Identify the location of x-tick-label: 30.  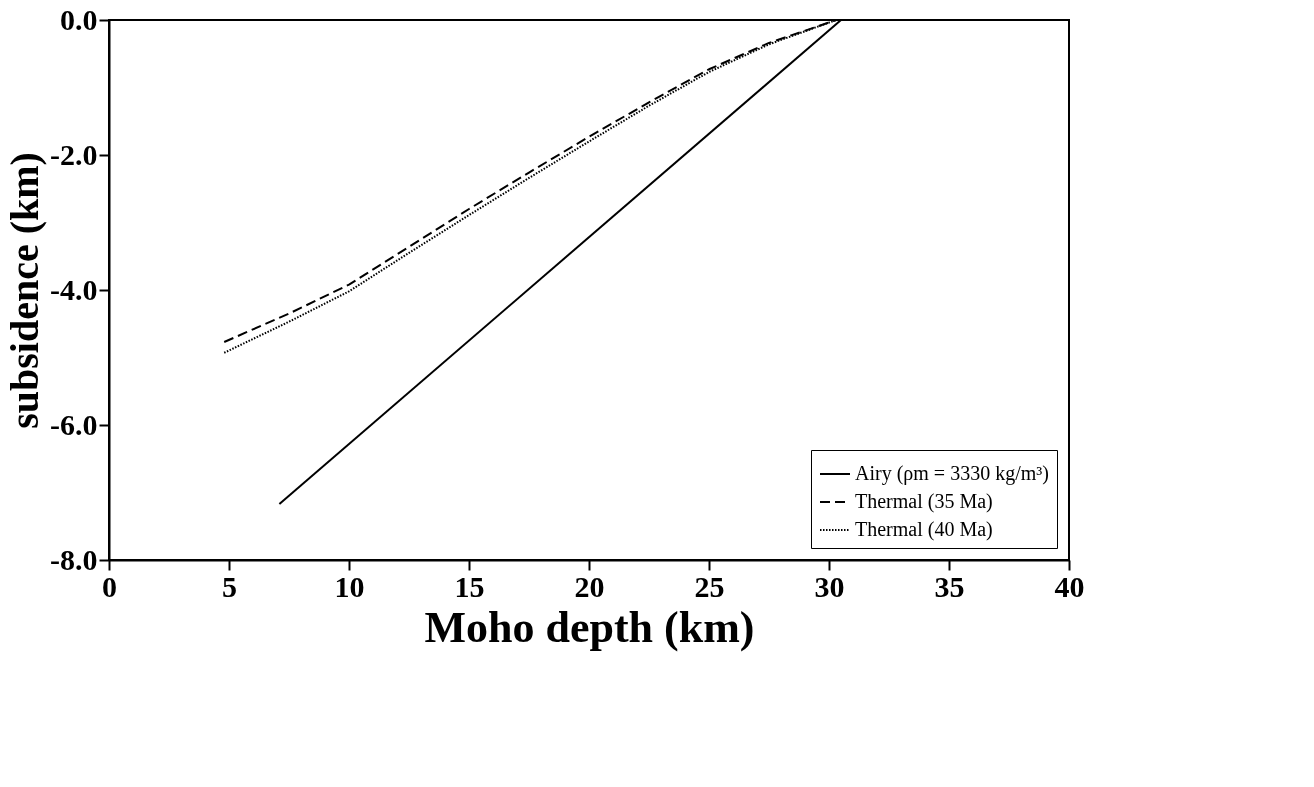
(829, 586).